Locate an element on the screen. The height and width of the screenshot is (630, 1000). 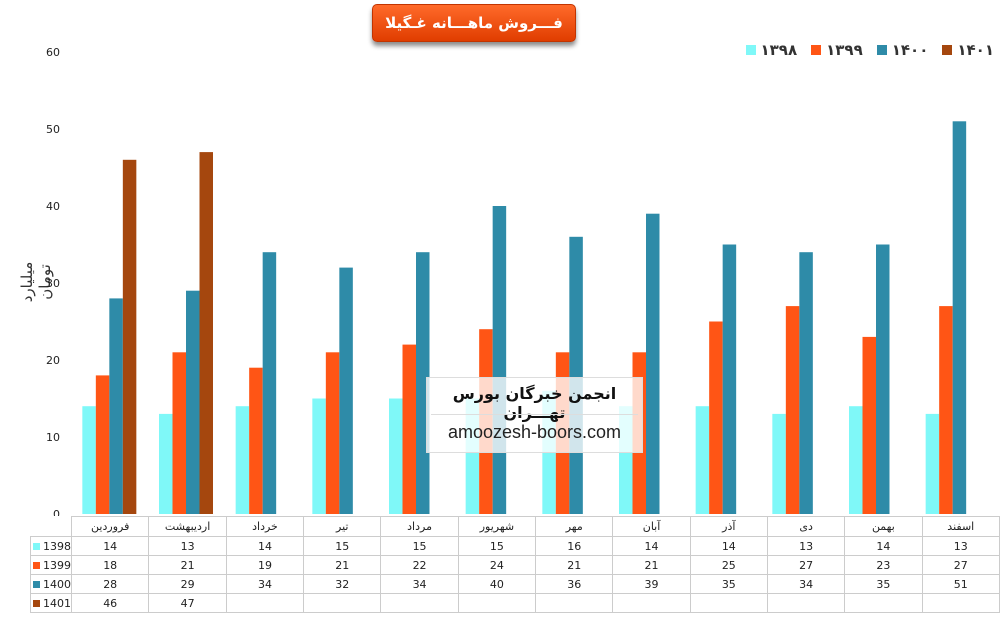
table-corner is located at coordinates (51, 526).